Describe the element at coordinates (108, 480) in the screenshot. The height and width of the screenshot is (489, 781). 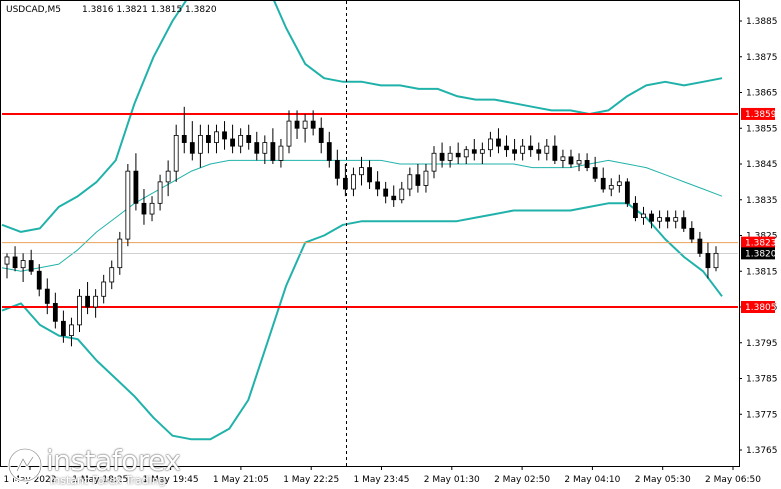
I see `logo-tagline: Instant Forex Trading` at that location.